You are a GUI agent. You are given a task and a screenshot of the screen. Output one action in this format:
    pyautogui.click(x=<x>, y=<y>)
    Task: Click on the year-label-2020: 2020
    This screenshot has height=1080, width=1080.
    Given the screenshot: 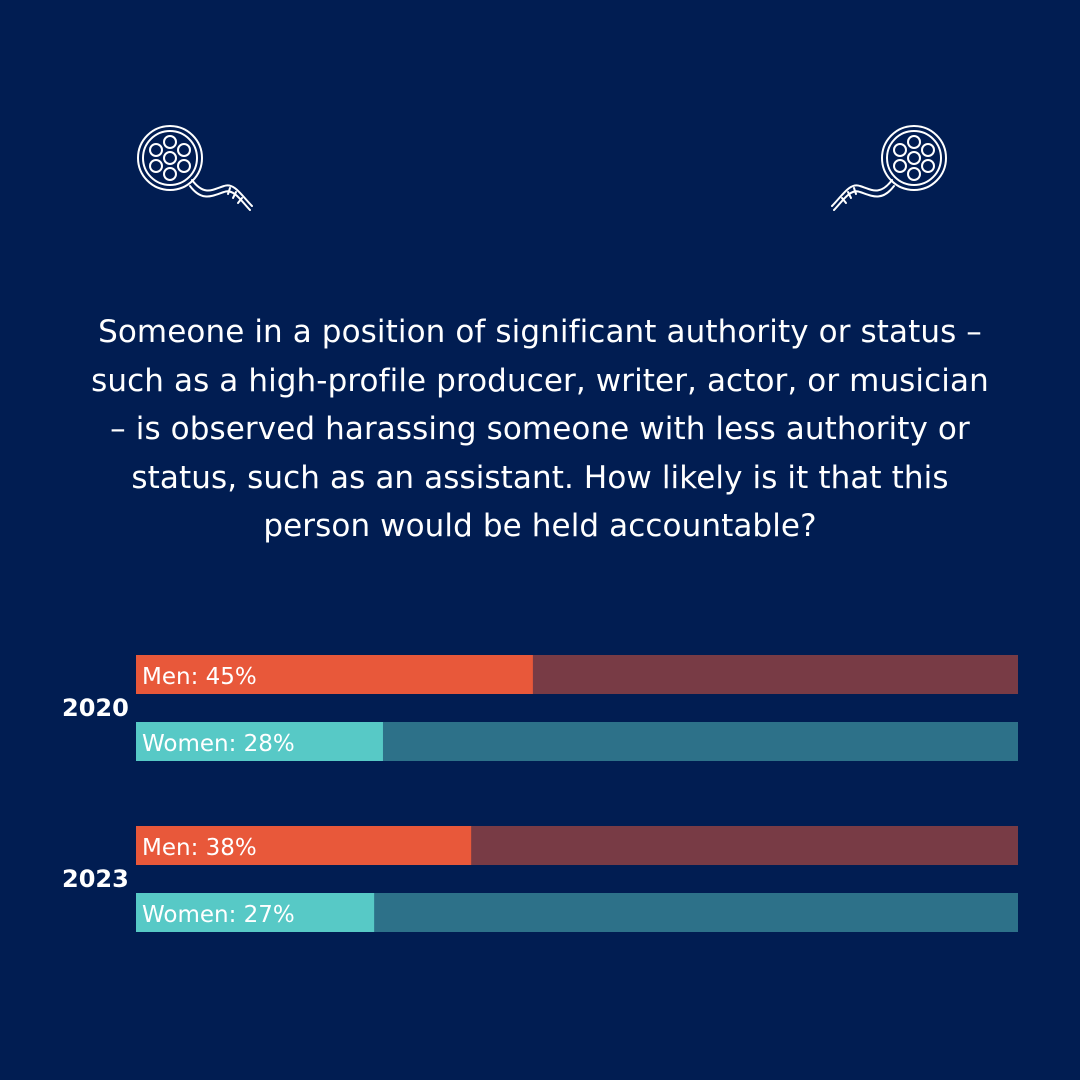 What is the action you would take?
    pyautogui.click(x=95, y=708)
    